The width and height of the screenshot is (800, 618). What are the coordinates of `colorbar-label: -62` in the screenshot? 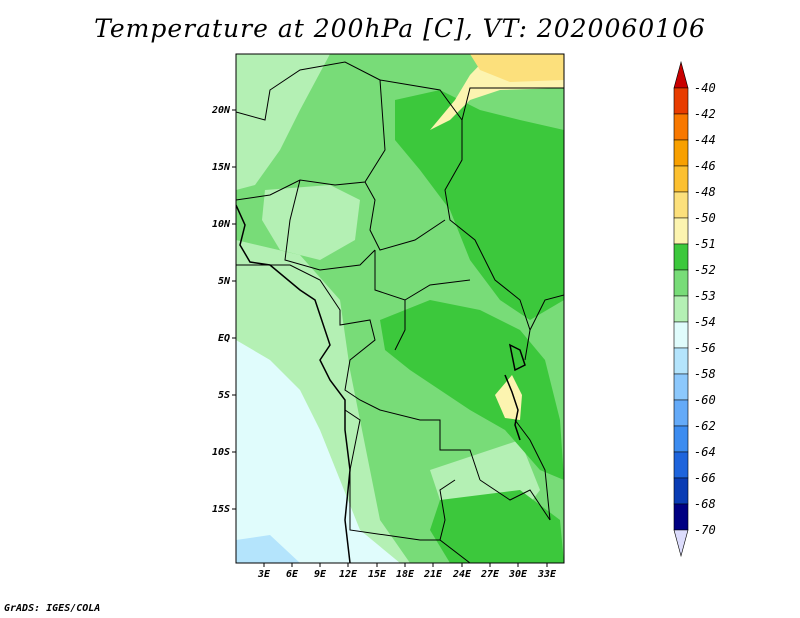 It's located at (705, 426).